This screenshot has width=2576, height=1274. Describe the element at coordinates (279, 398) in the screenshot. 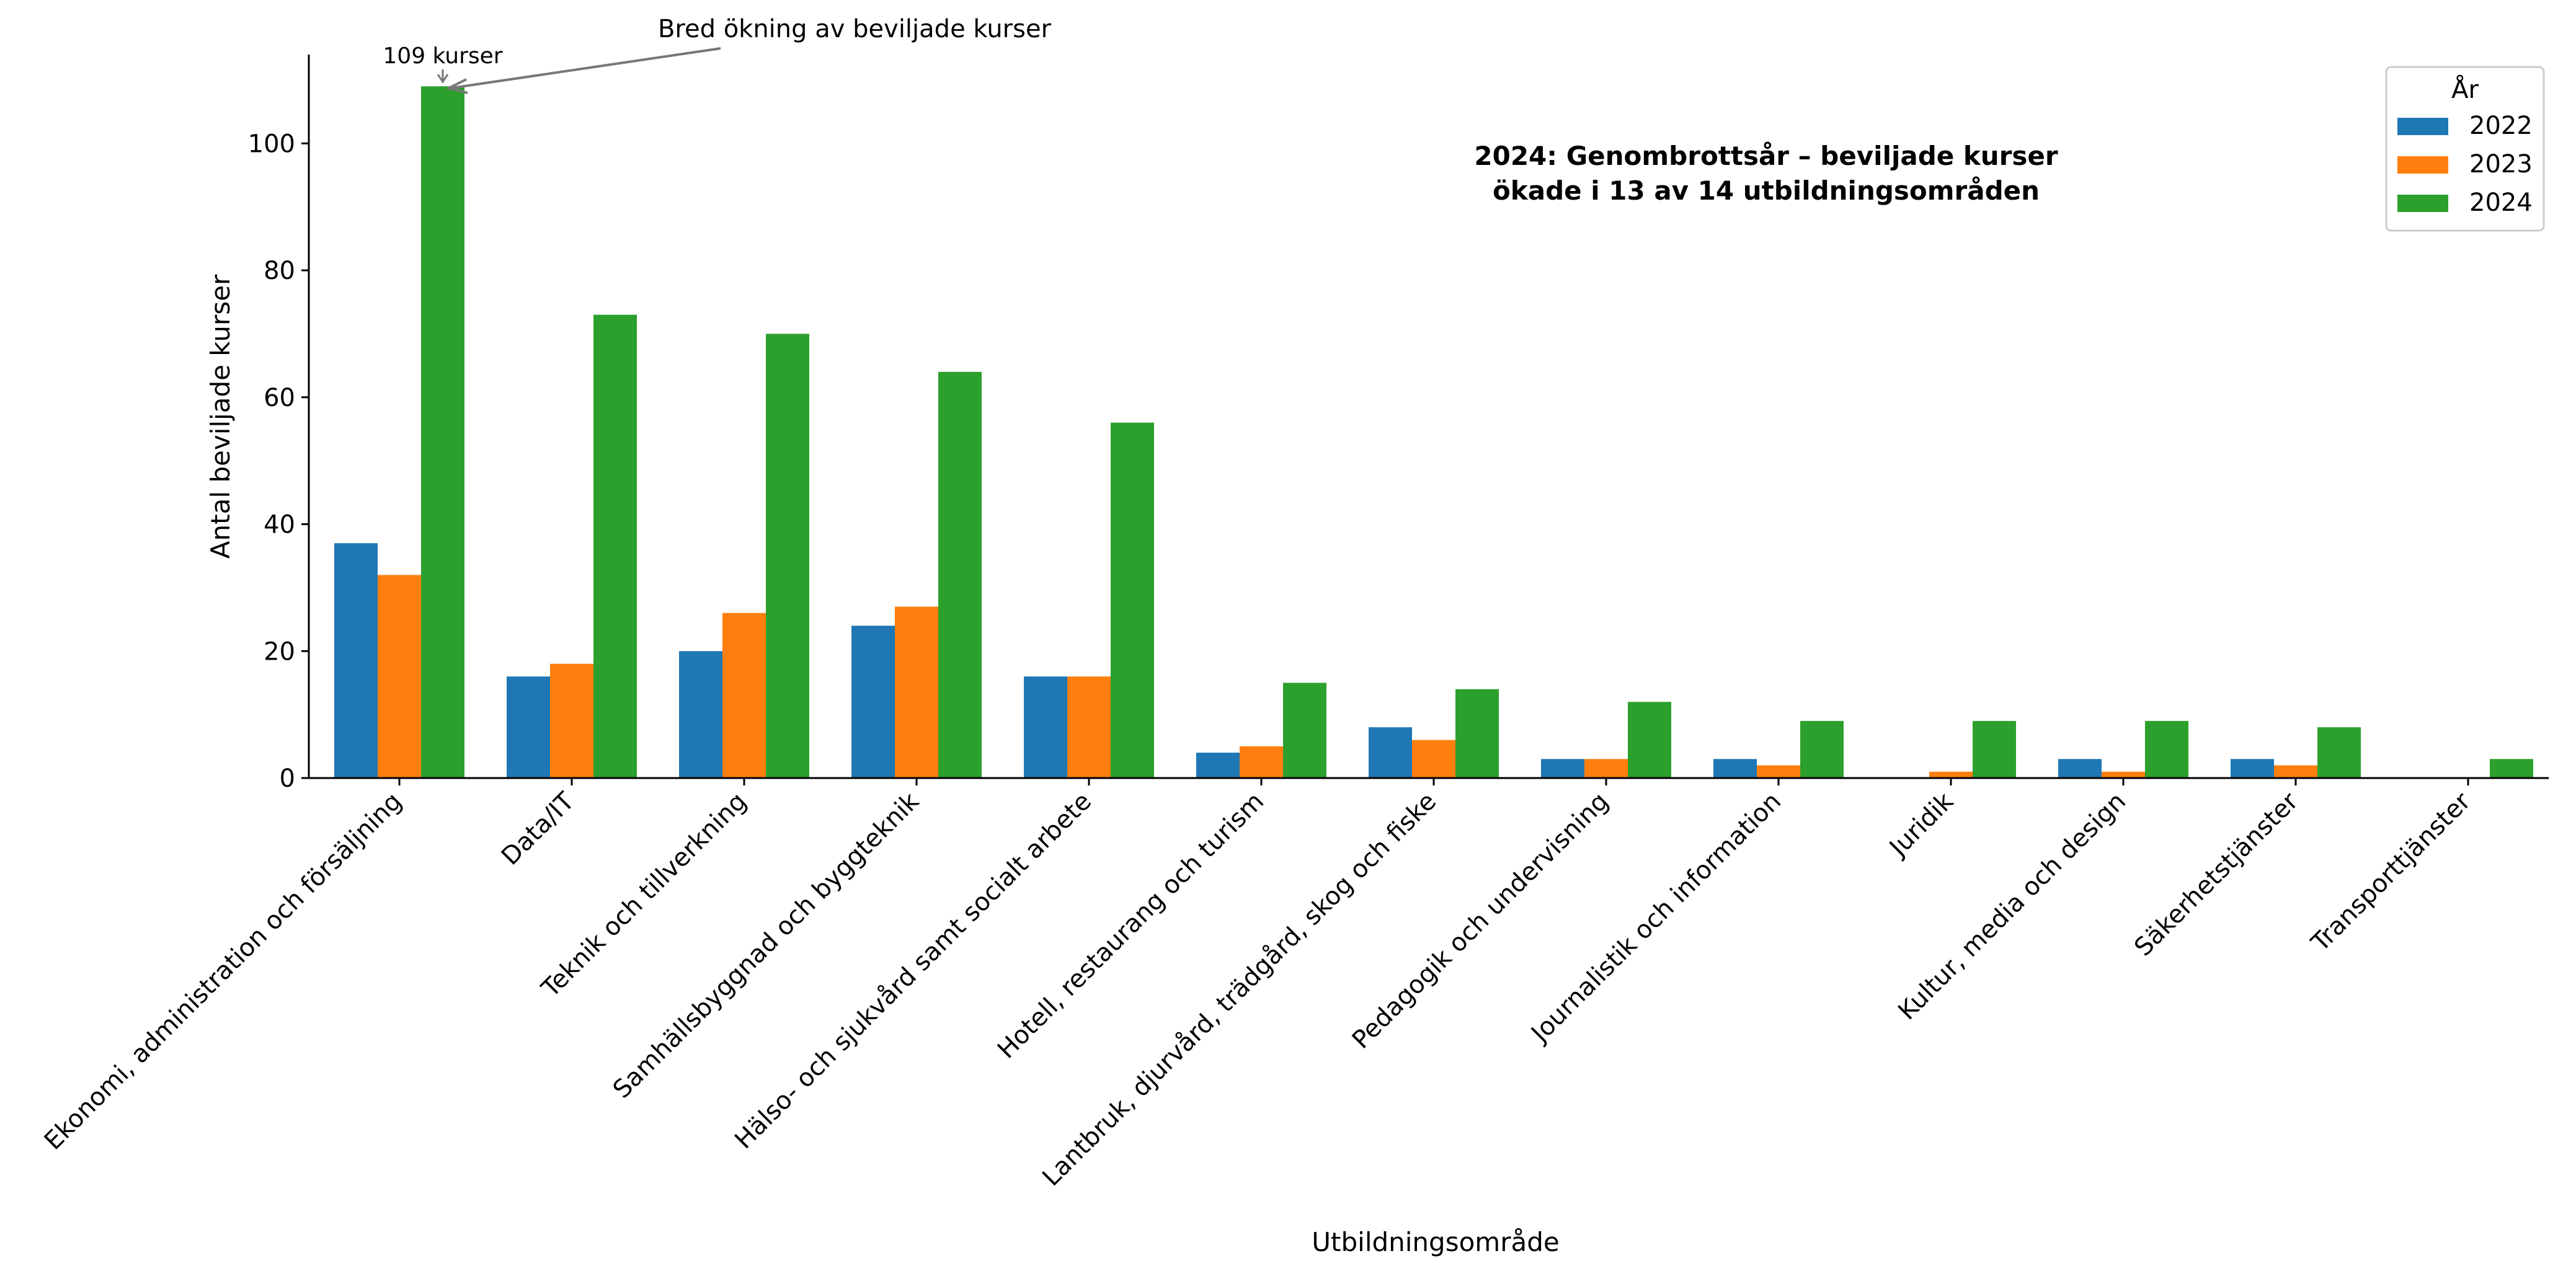

I see `y-tick-label: 60` at that location.